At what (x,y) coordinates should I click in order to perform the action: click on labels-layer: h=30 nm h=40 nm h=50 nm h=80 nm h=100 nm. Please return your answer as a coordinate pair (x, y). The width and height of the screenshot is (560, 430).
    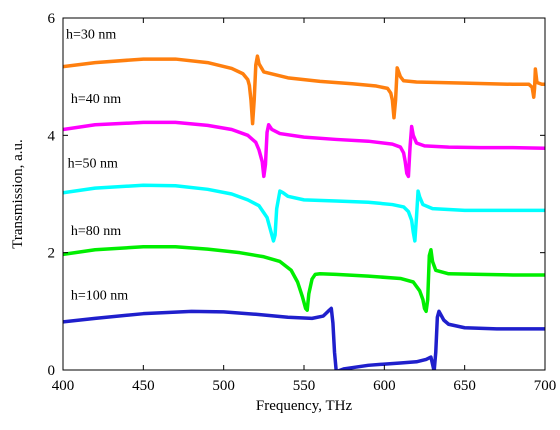
    Looking at the image, I should click on (97, 166).